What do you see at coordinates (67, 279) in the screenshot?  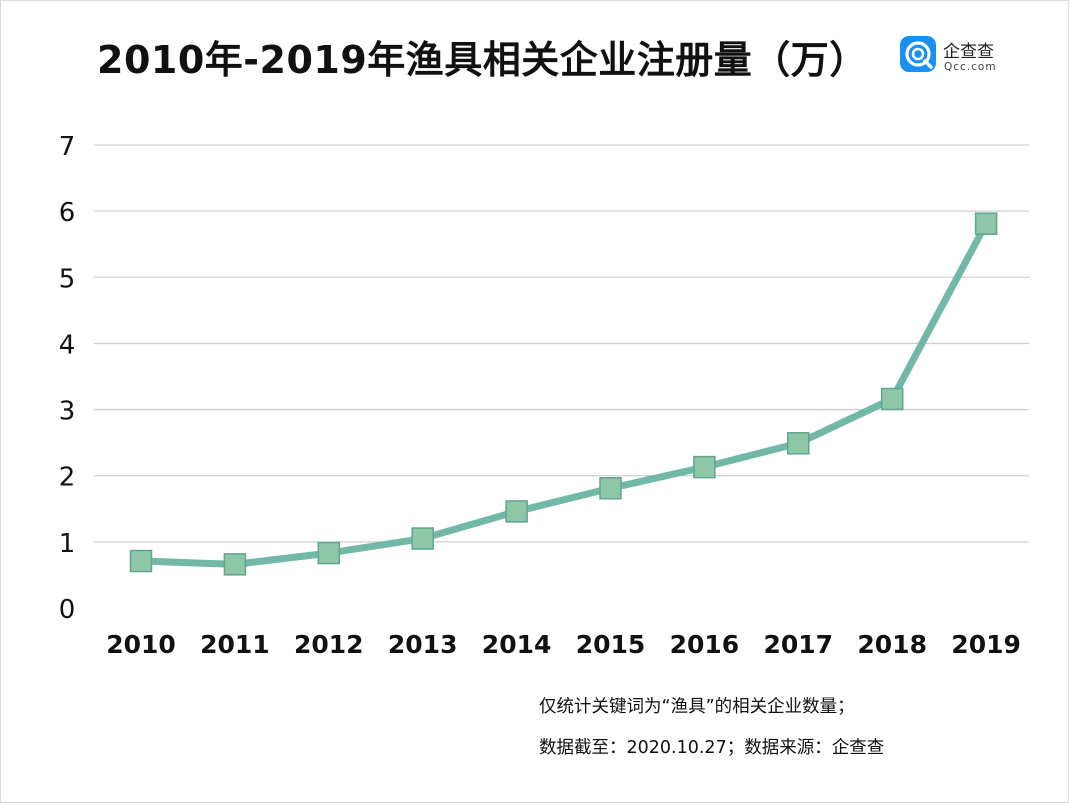 I see `y-tick-label: 5` at bounding box center [67, 279].